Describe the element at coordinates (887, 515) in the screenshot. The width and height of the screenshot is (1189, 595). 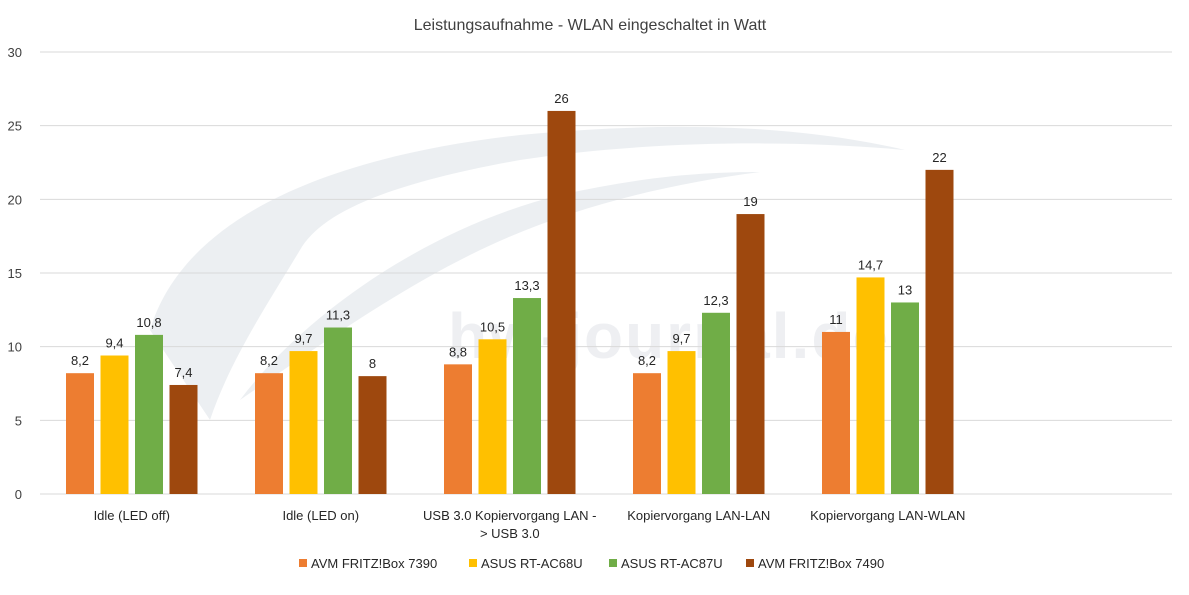
I see `x-category-label: Kopiervorgang LAN-WLAN` at that location.